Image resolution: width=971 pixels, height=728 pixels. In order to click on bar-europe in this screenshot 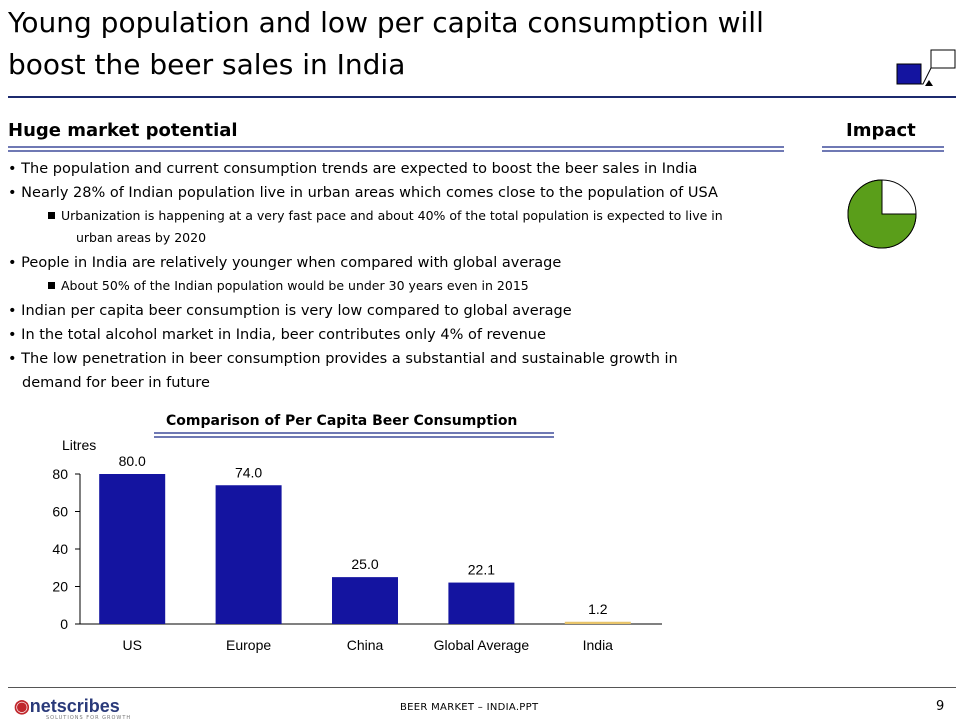, I will do `click(248, 554)`.